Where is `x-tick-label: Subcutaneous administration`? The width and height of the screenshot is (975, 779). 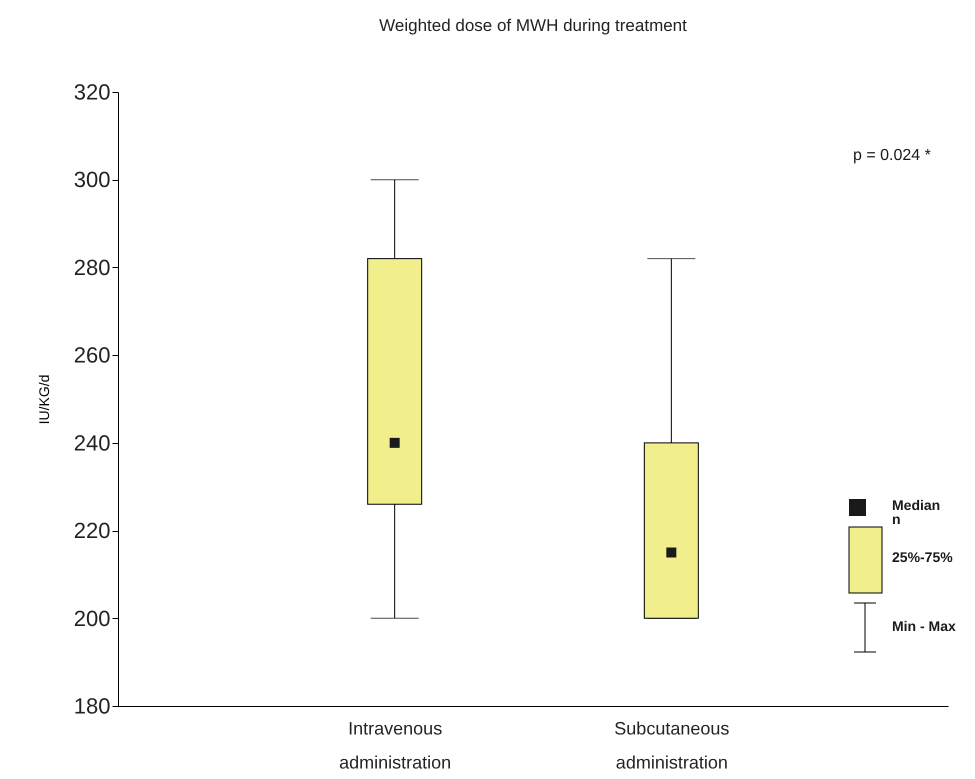 x-tick-label: Subcutaneous administration is located at coordinates (672, 745).